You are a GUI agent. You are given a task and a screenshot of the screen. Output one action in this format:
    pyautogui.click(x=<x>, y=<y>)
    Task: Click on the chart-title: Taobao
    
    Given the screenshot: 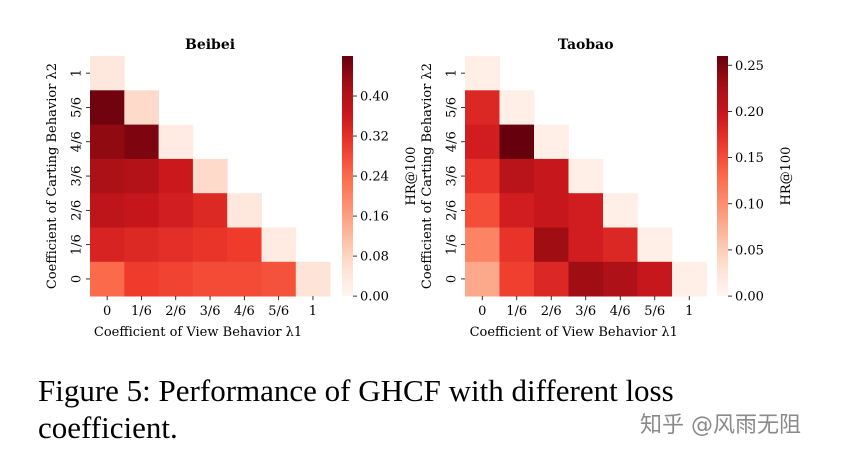 What is the action you would take?
    pyautogui.click(x=586, y=45)
    